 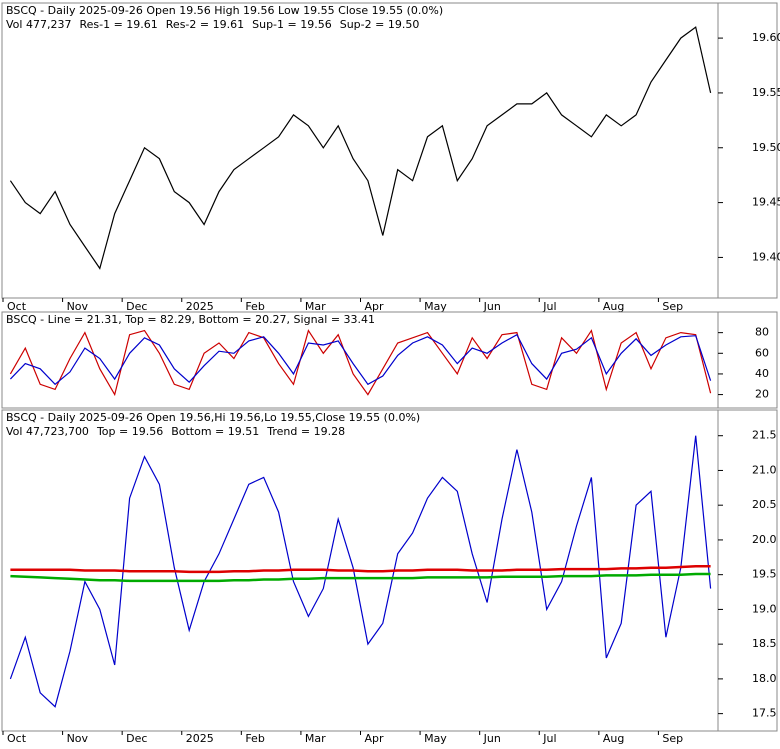 I want to click on panel-subtitle: Vol 47,723,700, so click(x=47, y=431).